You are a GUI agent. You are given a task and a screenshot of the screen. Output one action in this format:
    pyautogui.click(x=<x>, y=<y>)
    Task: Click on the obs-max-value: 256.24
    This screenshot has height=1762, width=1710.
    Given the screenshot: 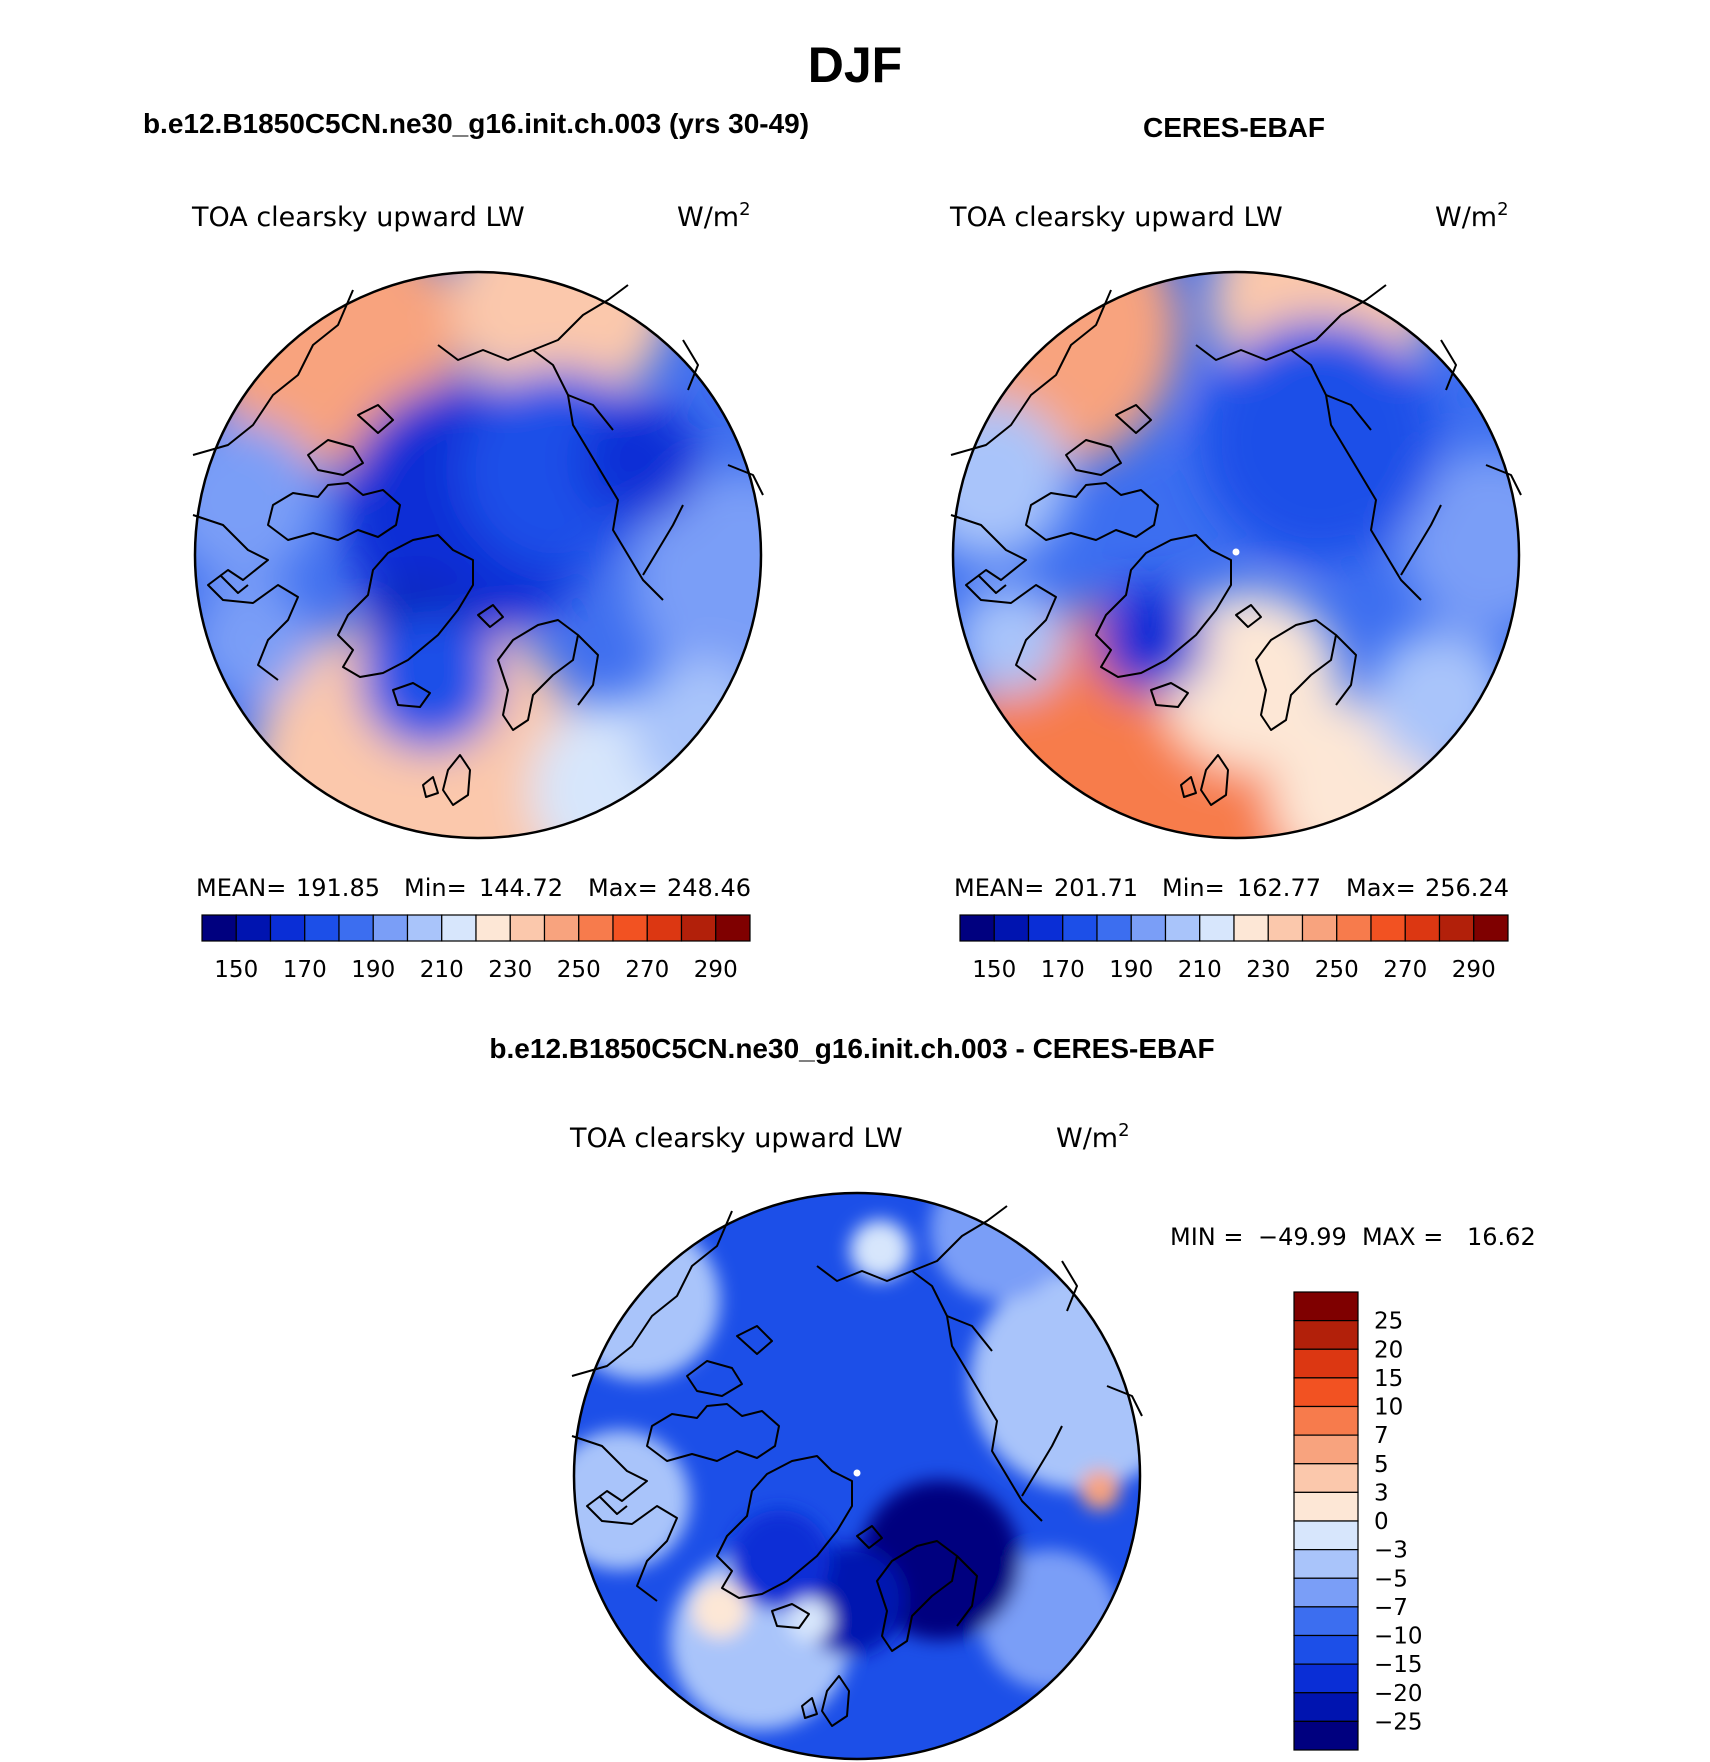 What is the action you would take?
    pyautogui.click(x=1467, y=888)
    